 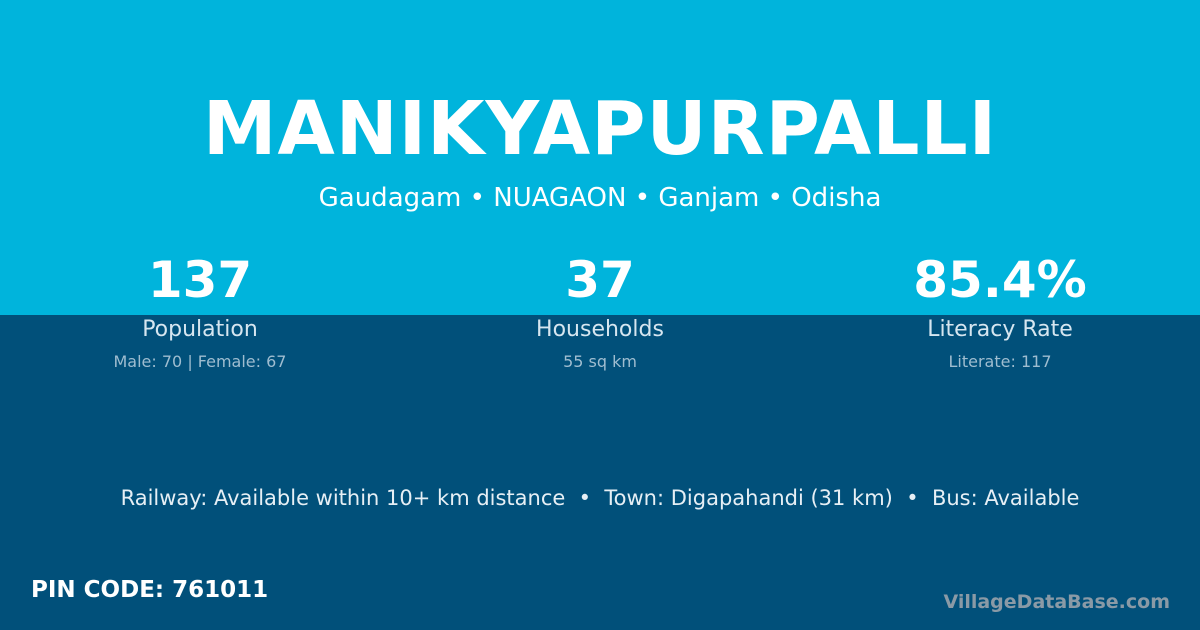 What do you see at coordinates (1056, 602) in the screenshot?
I see `brand-watermark: VillageDataBase.com` at bounding box center [1056, 602].